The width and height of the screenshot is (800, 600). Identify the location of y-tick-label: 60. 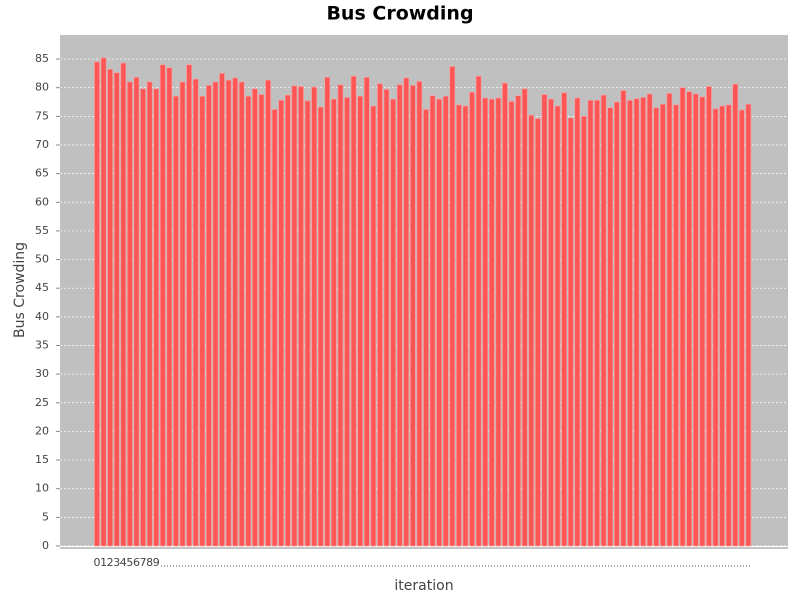
(42, 201).